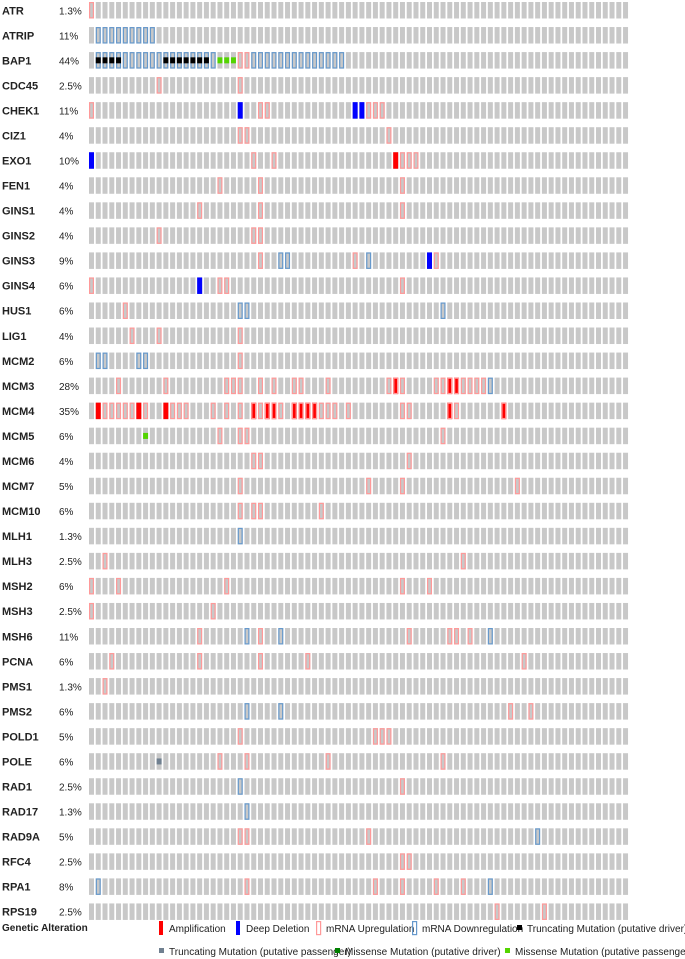 The image size is (685, 959). I want to click on altered-cell, so click(389, 386).